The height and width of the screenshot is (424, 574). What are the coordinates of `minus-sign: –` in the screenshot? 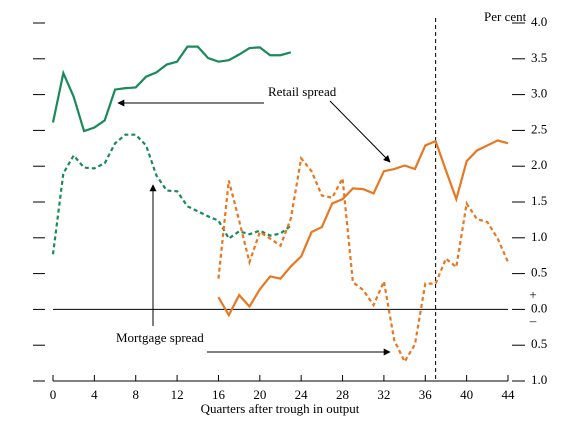 It's located at (533, 320).